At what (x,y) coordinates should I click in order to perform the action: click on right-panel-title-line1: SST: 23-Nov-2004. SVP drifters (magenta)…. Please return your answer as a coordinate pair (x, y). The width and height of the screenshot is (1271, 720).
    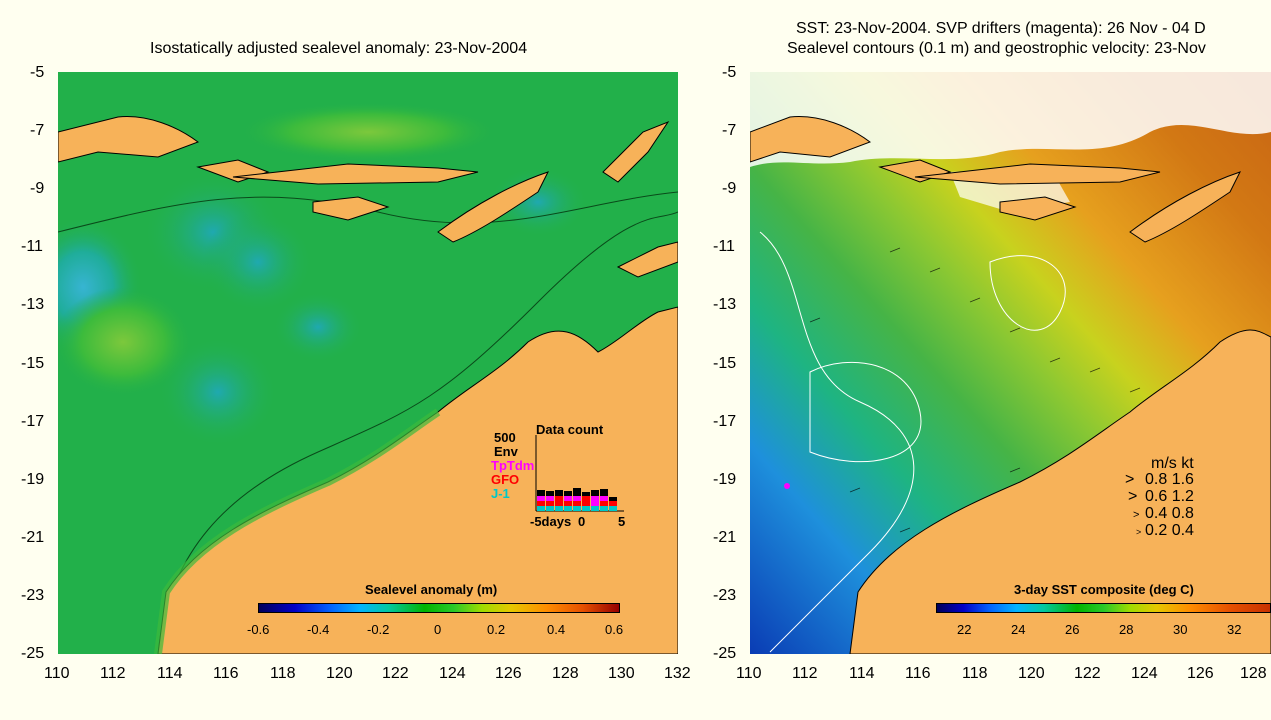
    Looking at the image, I should click on (1001, 28).